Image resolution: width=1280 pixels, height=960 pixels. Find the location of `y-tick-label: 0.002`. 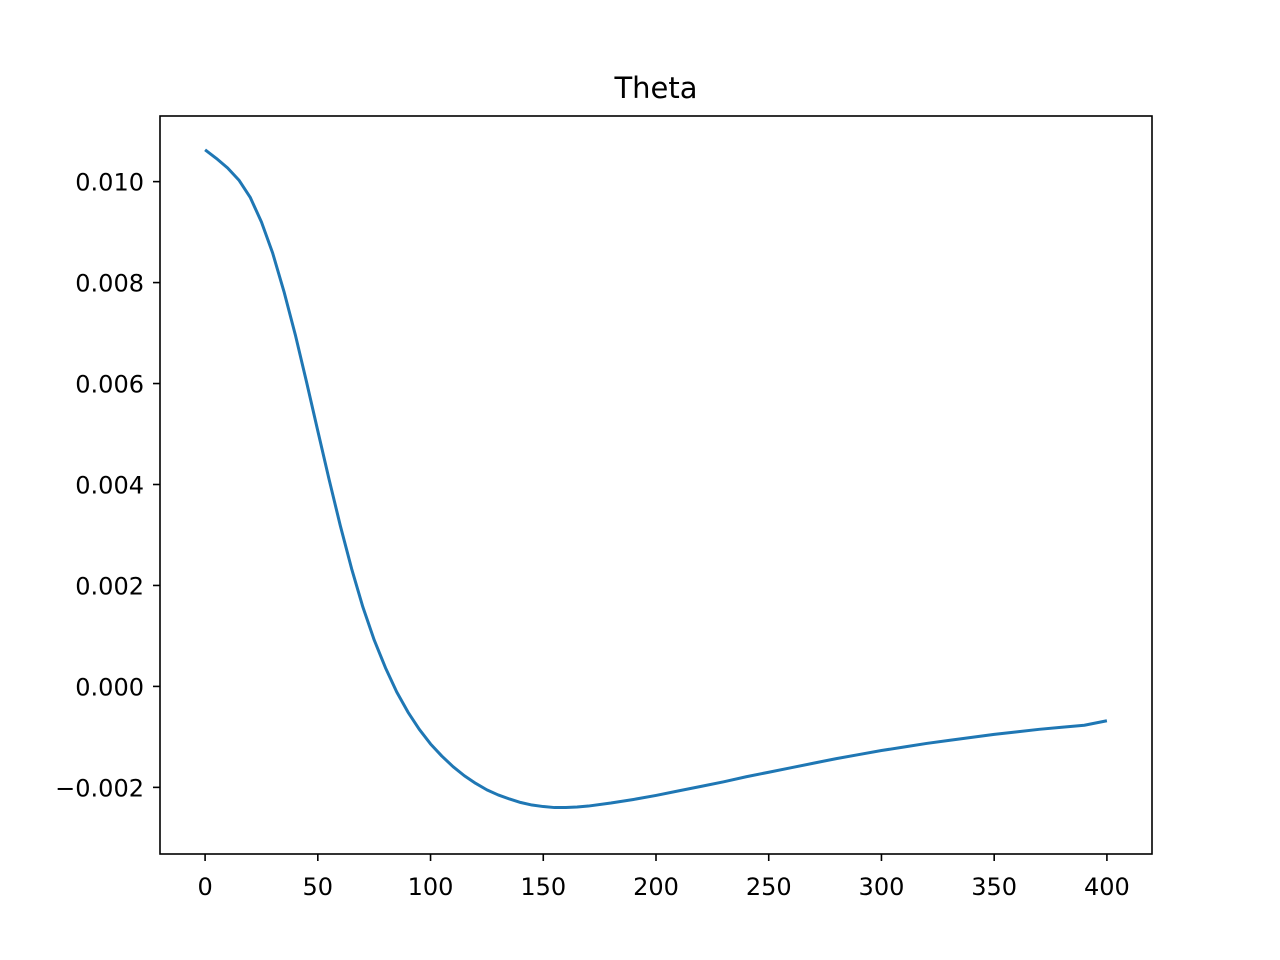

y-tick-label: 0.002 is located at coordinates (109, 586).